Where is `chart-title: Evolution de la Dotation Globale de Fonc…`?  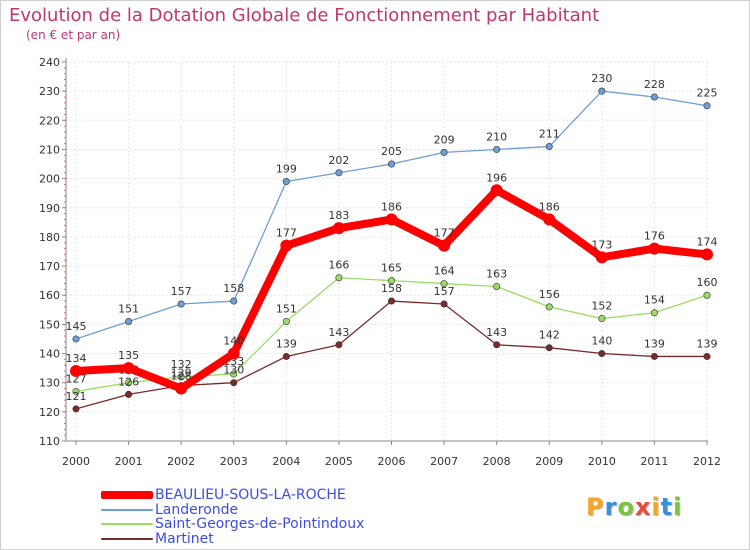 chart-title: Evolution de la Dotation Globale de Fonc… is located at coordinates (304, 15).